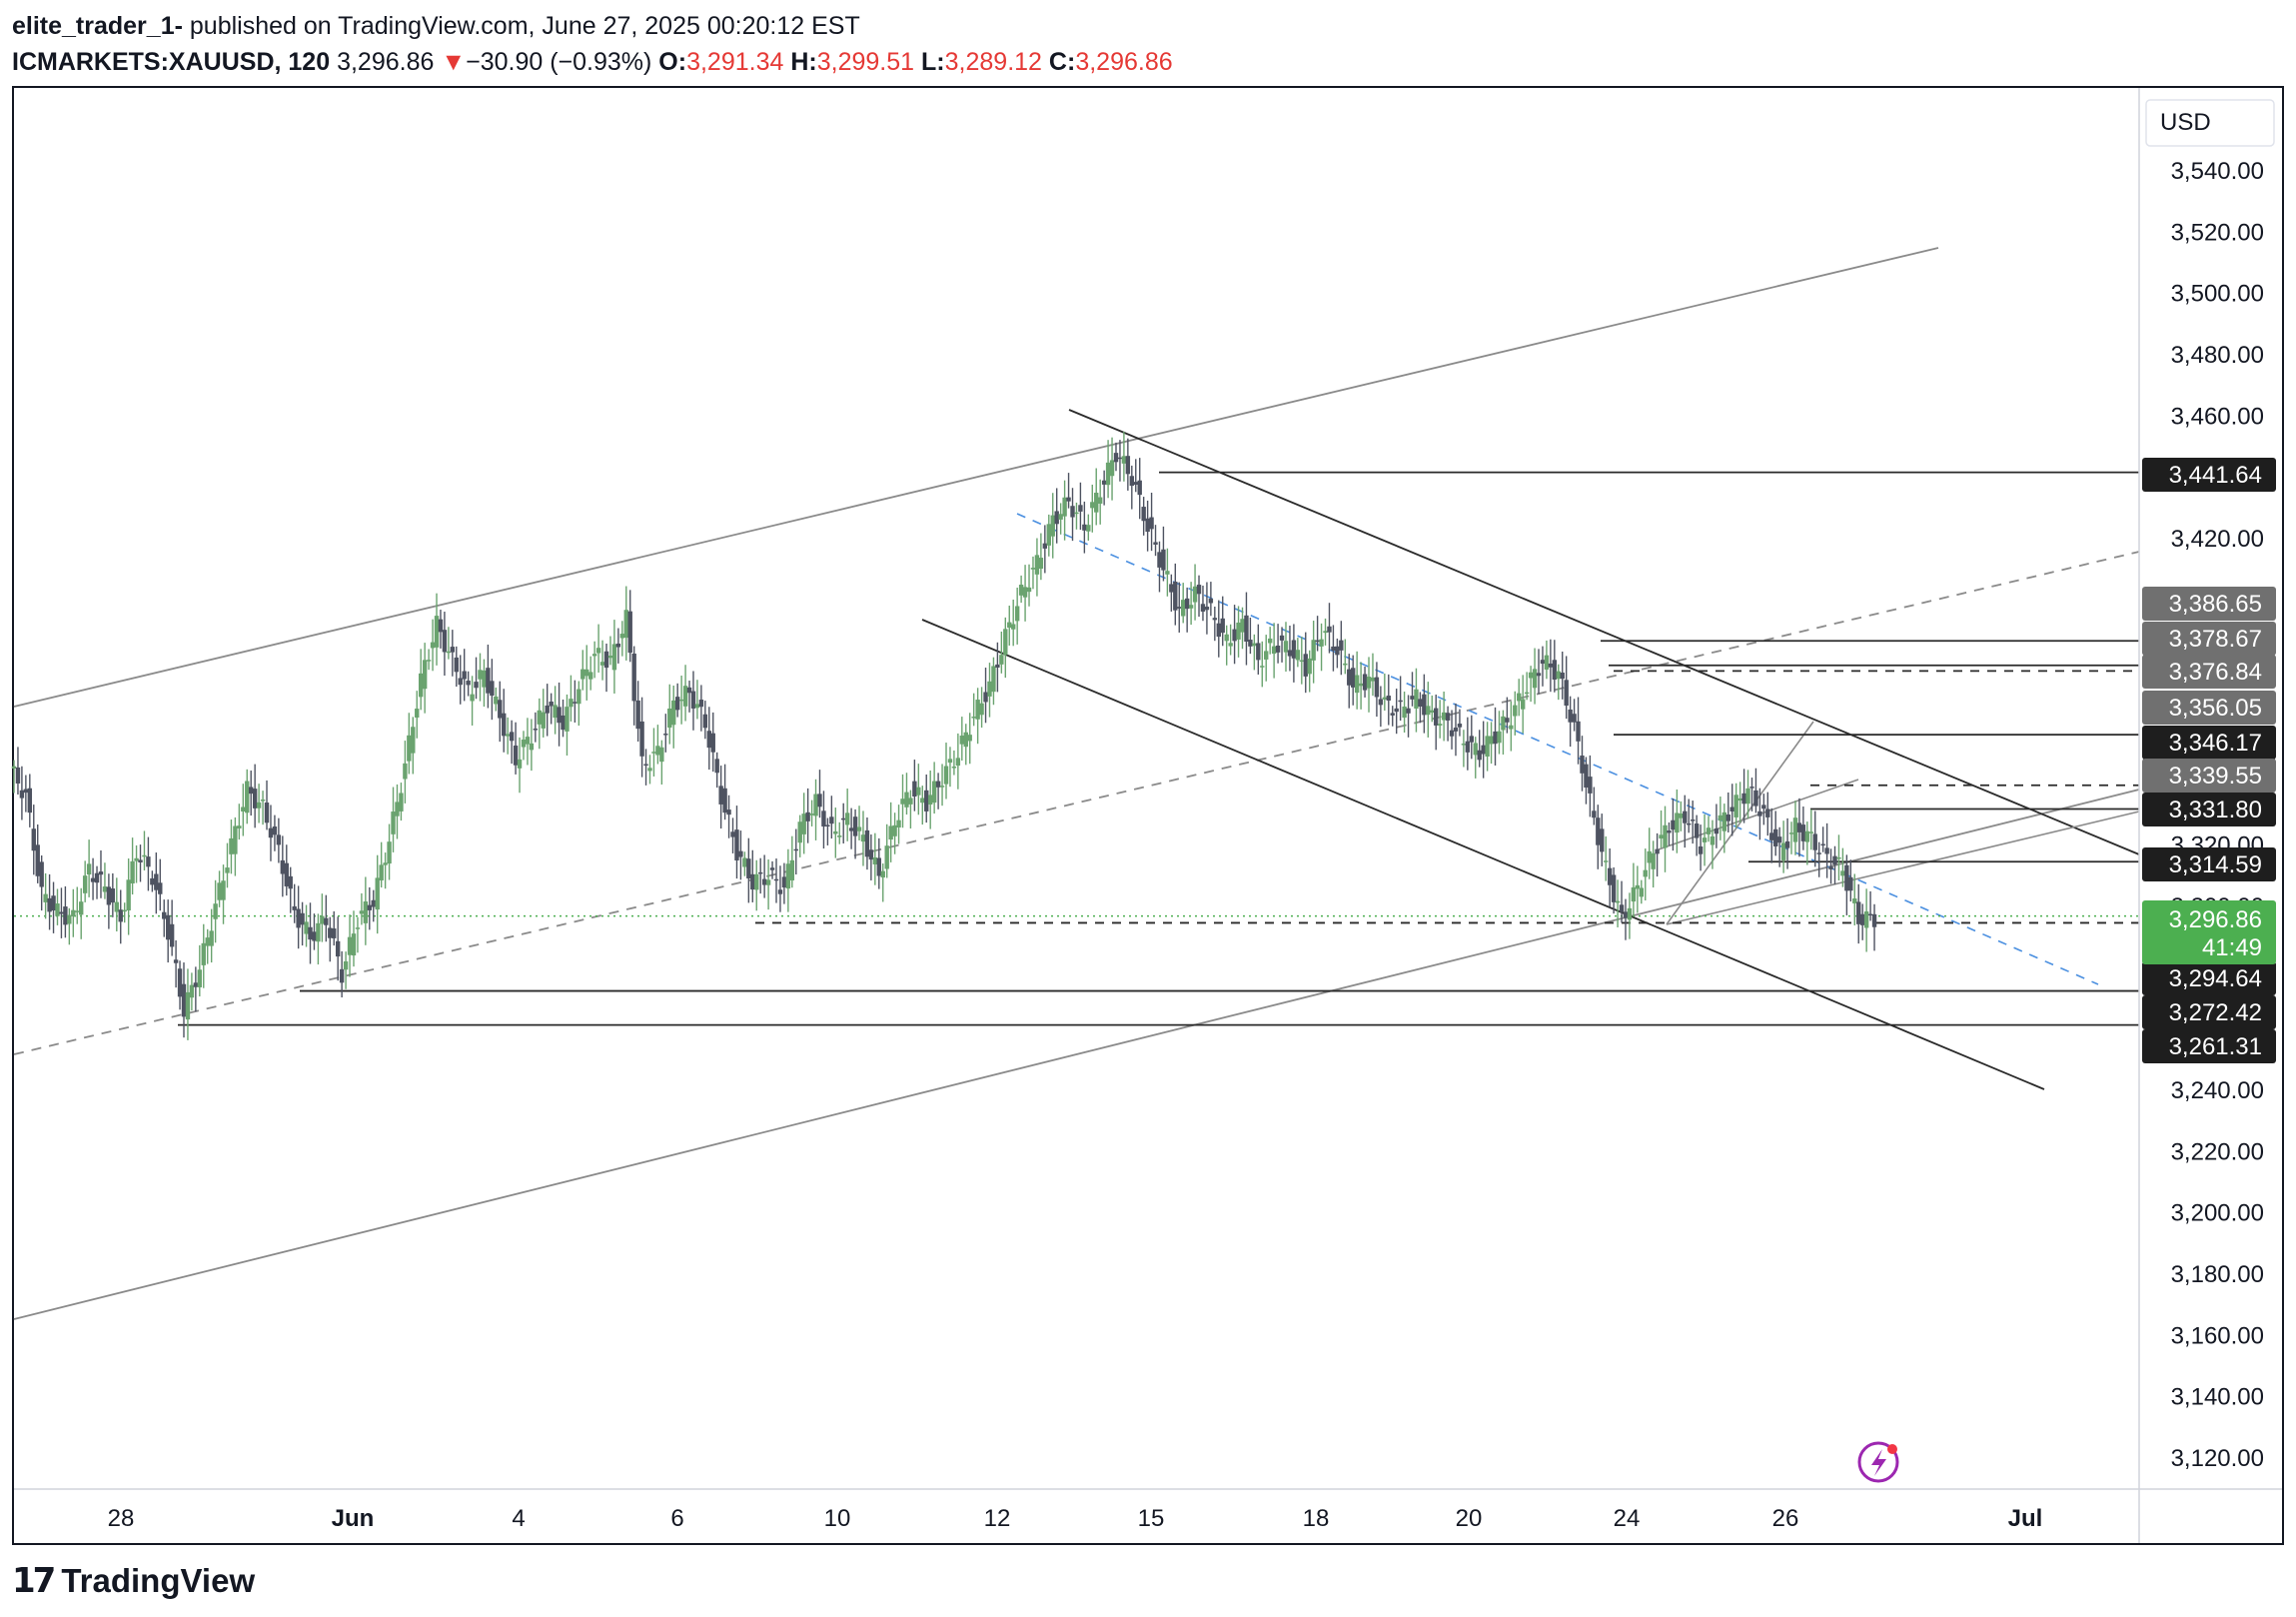  Describe the element at coordinates (2215, 978) in the screenshot. I see `price-tag-text: 3,294.64` at that location.